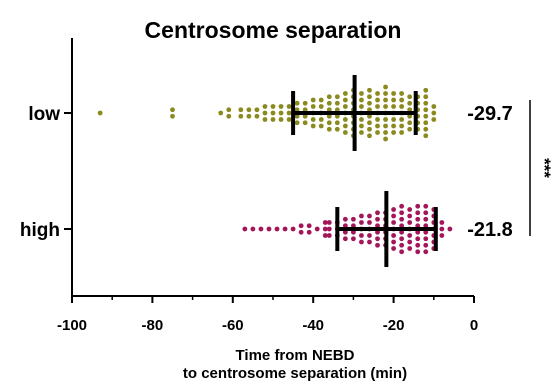 This screenshot has width=554, height=392. Describe the element at coordinates (233, 325) in the screenshot. I see `x-tick-label: -60` at that location.